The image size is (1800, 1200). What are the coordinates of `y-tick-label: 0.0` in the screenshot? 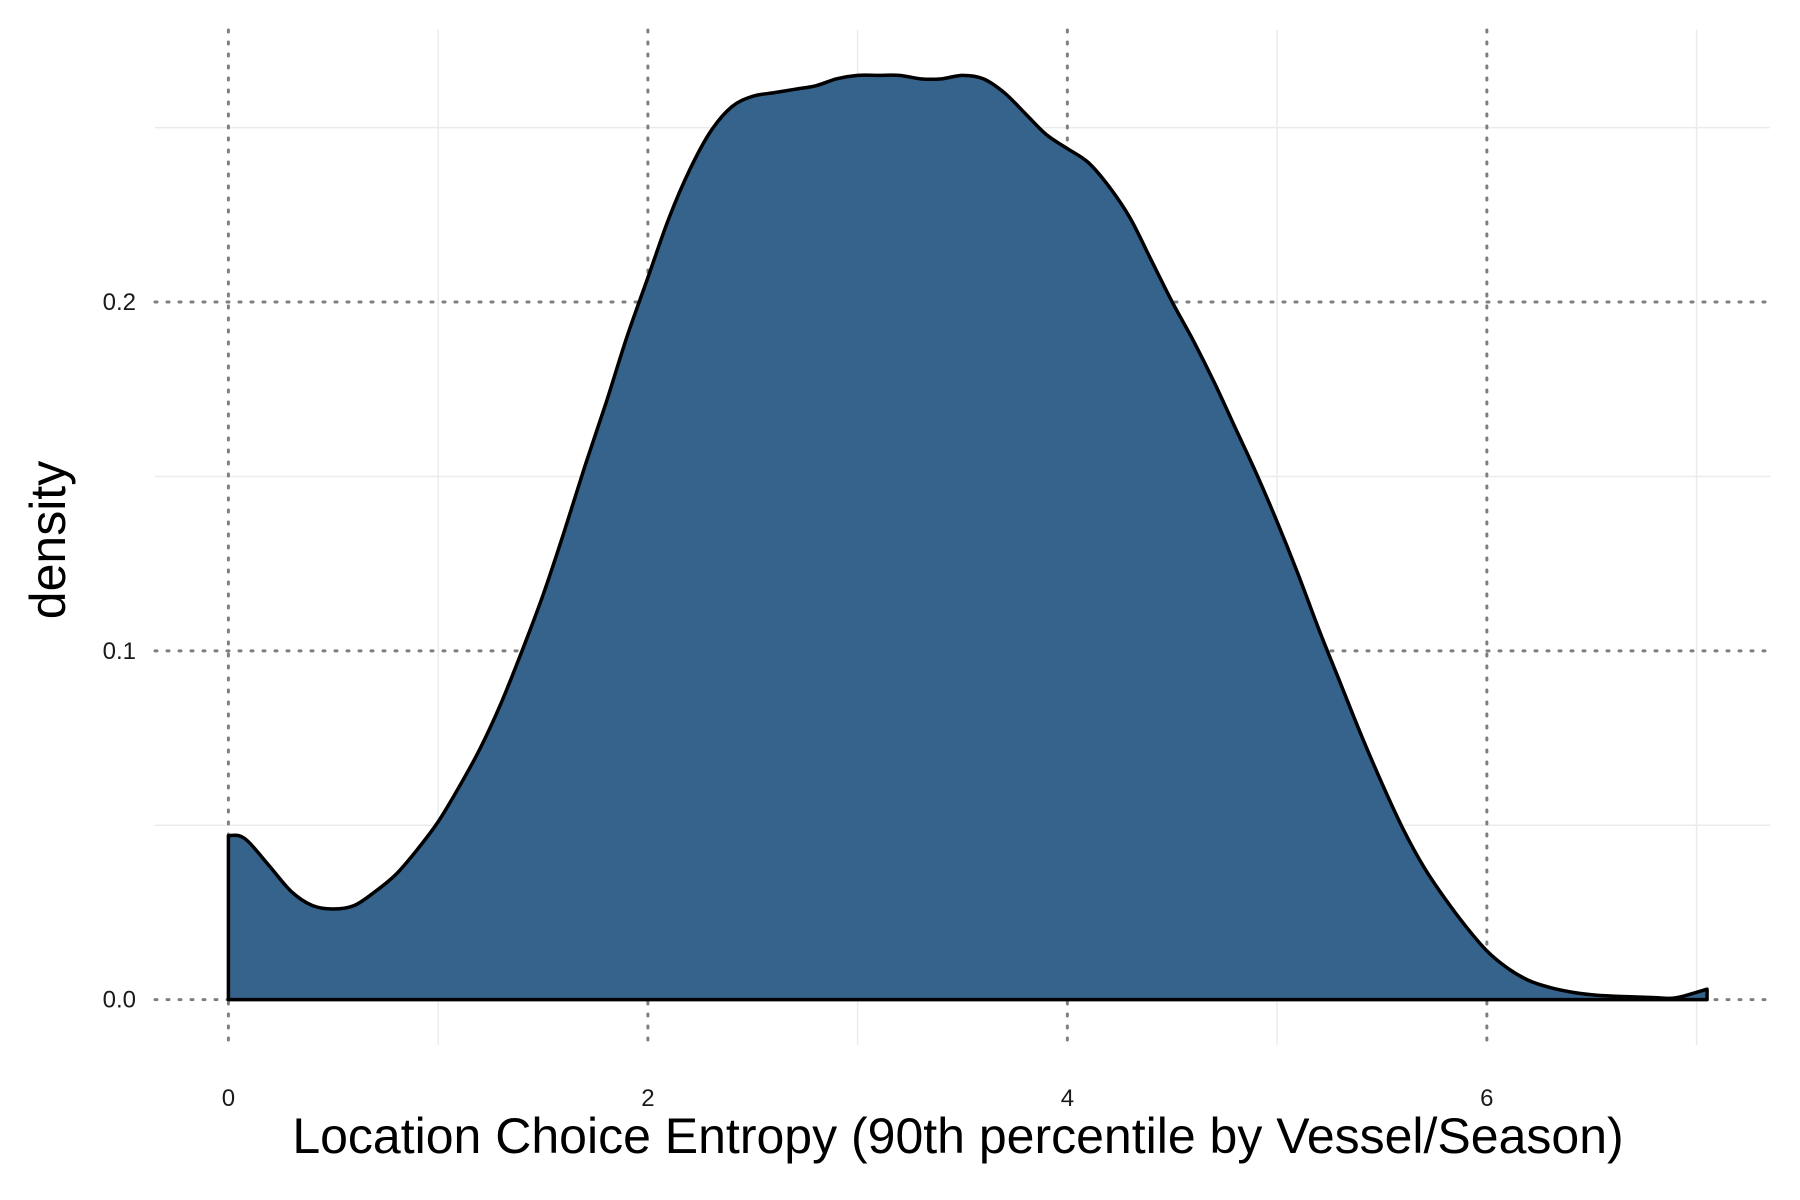 It's located at (119, 1000).